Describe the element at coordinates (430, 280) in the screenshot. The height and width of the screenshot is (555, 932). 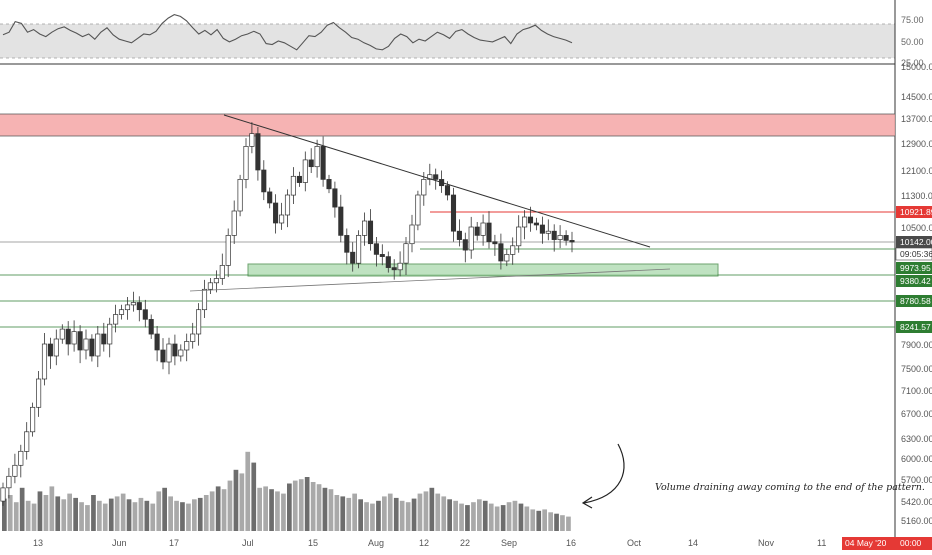
I see `ascending-trendline` at that location.